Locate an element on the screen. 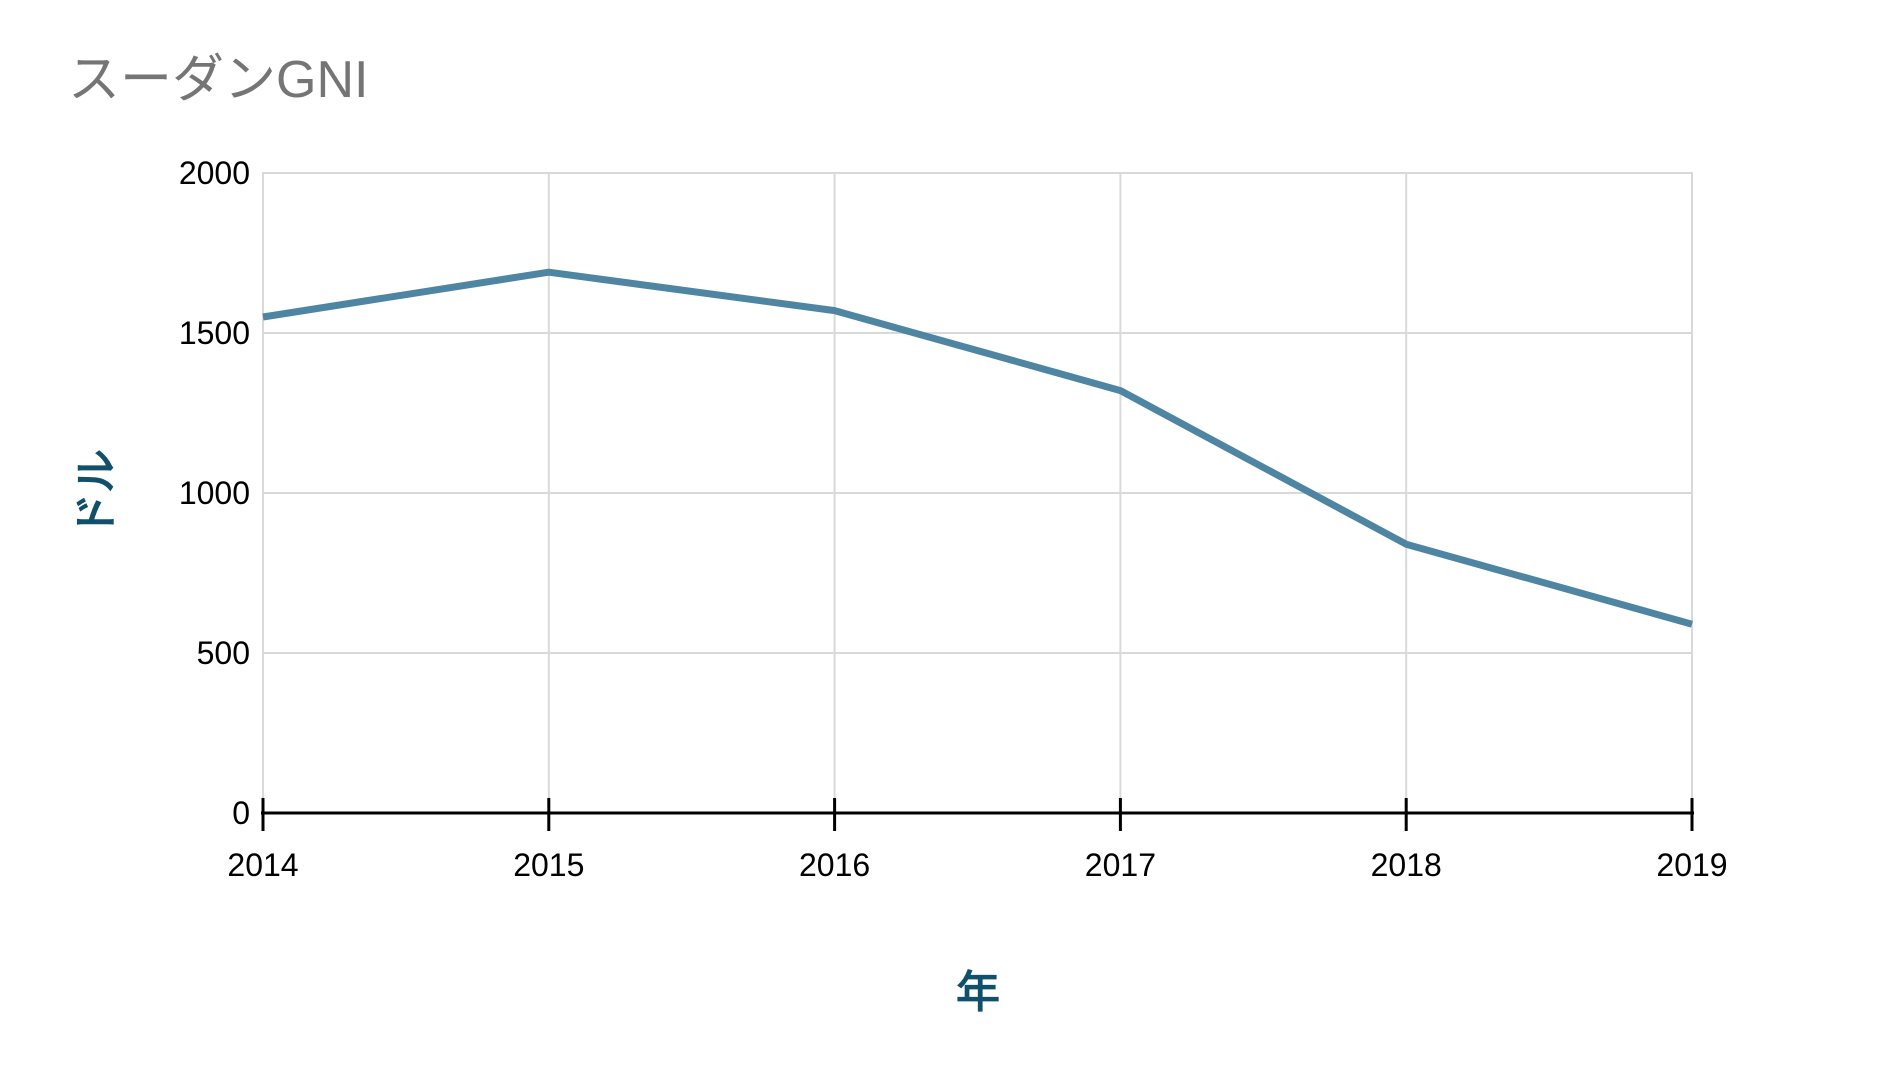 This screenshot has height=1072, width=1888. x-tick-label: 2014 is located at coordinates (262, 865).